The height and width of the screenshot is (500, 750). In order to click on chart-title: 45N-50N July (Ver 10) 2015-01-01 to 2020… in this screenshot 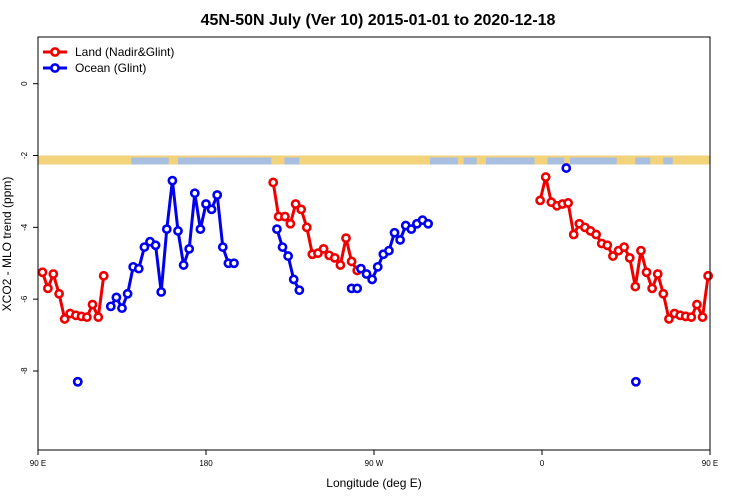, I will do `click(378, 20)`.